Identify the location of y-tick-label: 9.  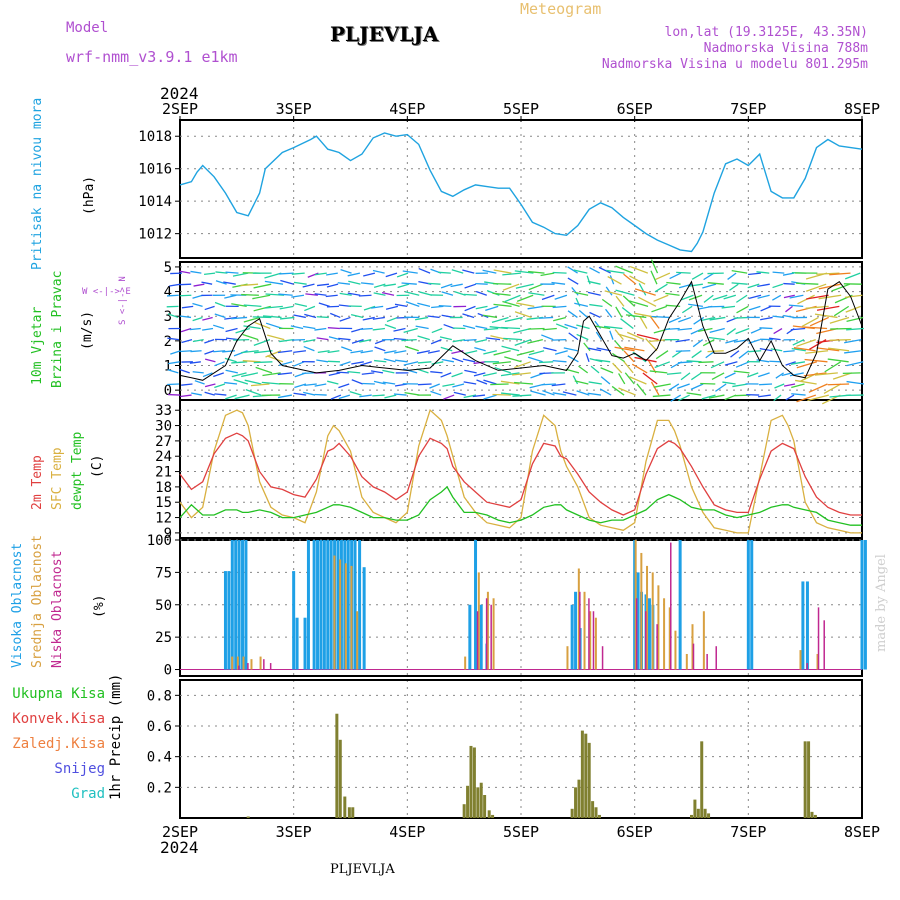
(168, 534).